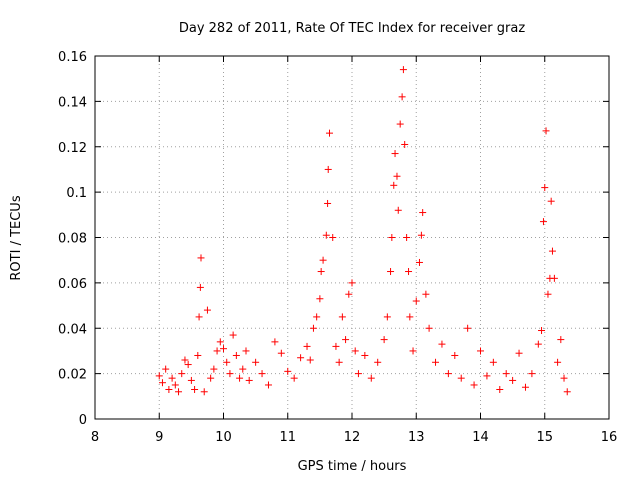 The height and width of the screenshot is (480, 640). What do you see at coordinates (72, 102) in the screenshot?
I see `y-tick-label: 0.14` at bounding box center [72, 102].